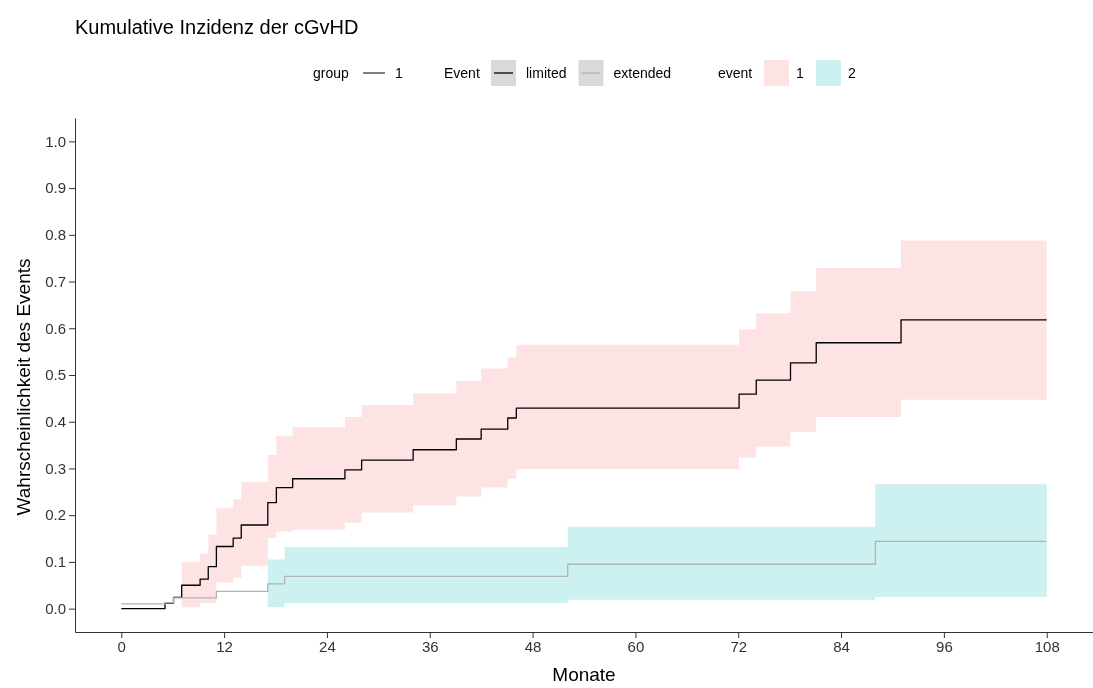 The height and width of the screenshot is (688, 1093). What do you see at coordinates (327, 646) in the screenshot?
I see `x-tick-label: 24` at bounding box center [327, 646].